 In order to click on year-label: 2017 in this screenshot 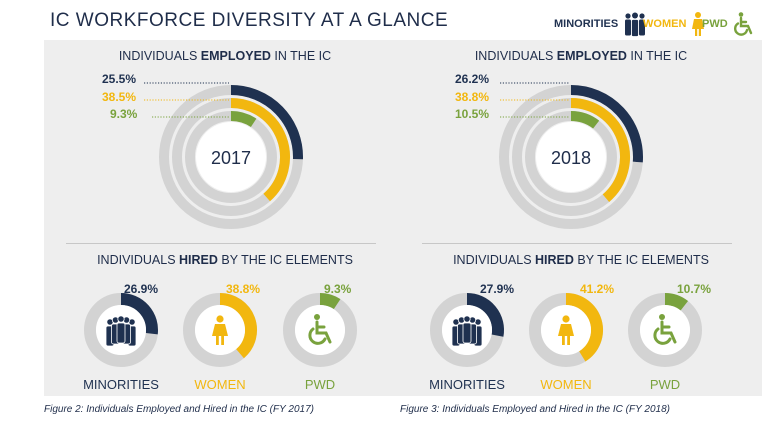, I will do `click(231, 158)`.